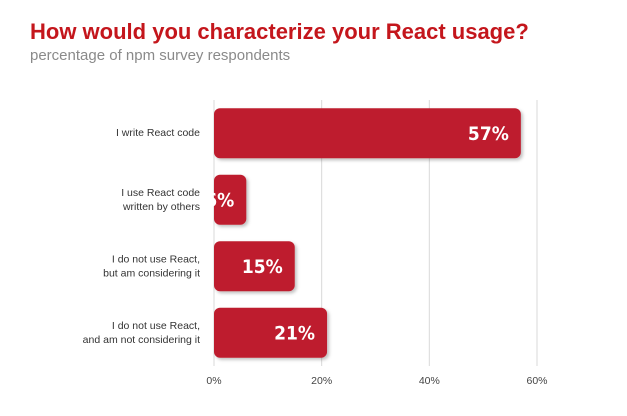  What do you see at coordinates (160, 55) in the screenshot?
I see `chart-subtitle: percentage of npm survey respondents` at bounding box center [160, 55].